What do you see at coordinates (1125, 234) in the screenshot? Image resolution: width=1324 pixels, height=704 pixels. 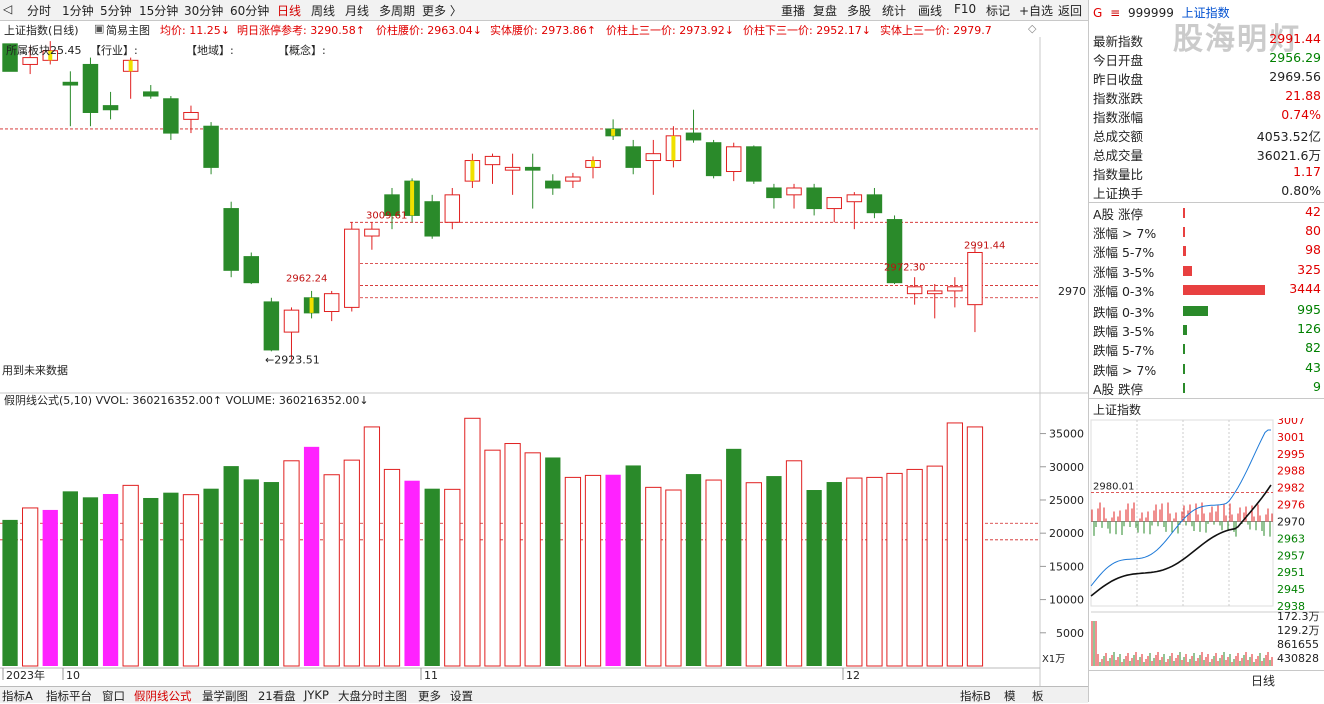 I see `distribution-label: 涨幅 > 7%` at bounding box center [1125, 234].